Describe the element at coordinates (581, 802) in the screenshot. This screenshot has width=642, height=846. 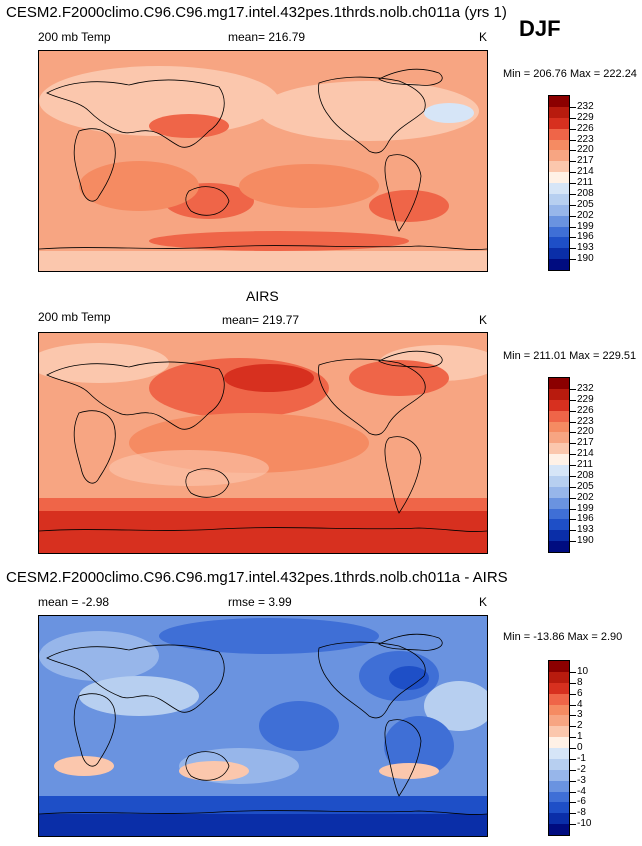
I see `colorbar-tick-label: -6` at that location.